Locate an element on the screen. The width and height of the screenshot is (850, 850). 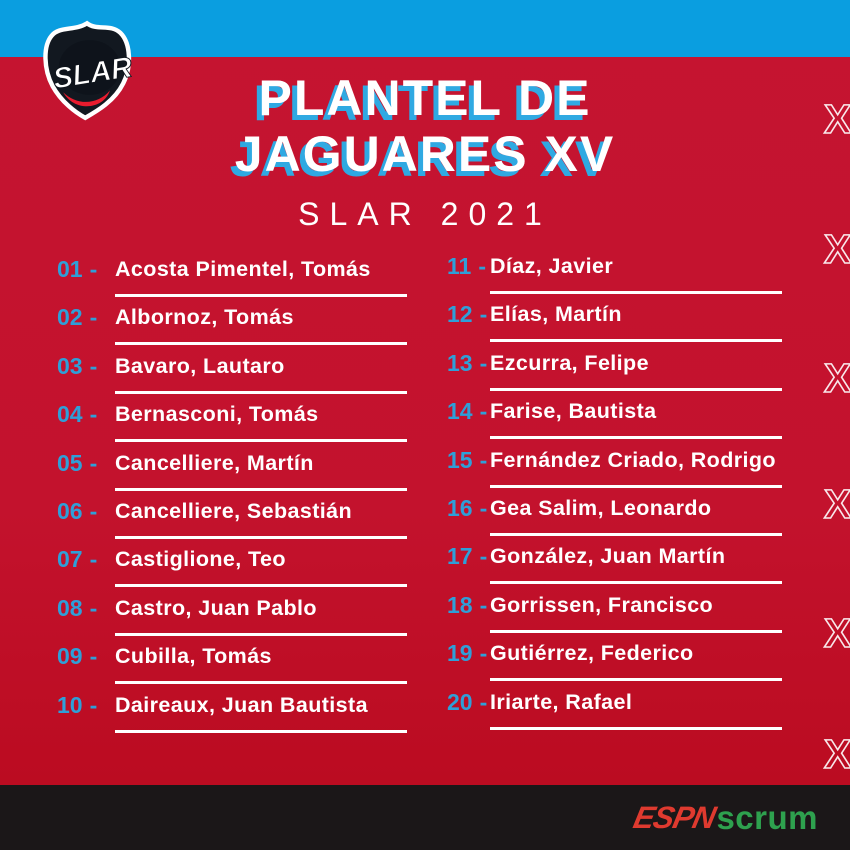
player-name: Gorrissen, Francisco is located at coordinates (602, 604).